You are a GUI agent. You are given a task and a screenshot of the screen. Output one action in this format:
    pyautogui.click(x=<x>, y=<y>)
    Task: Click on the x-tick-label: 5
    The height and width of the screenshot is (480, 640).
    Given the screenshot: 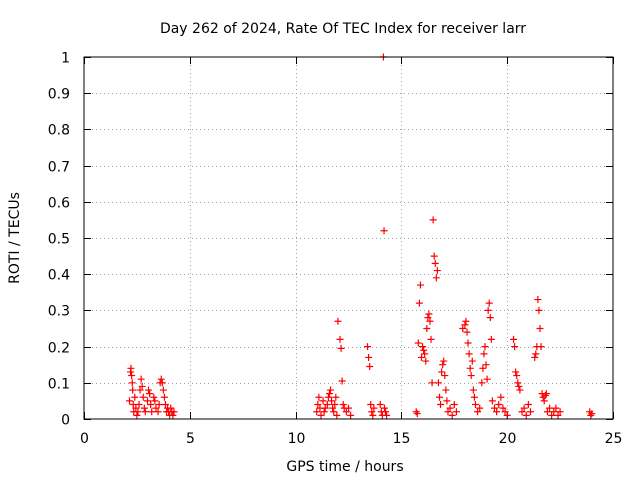 What is the action you would take?
    pyautogui.click(x=190, y=439)
    